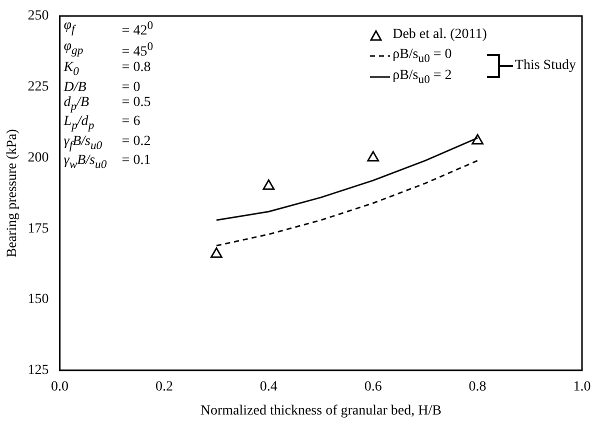  What do you see at coordinates (38, 370) in the screenshot?
I see `y-tick-label: 125` at bounding box center [38, 370].